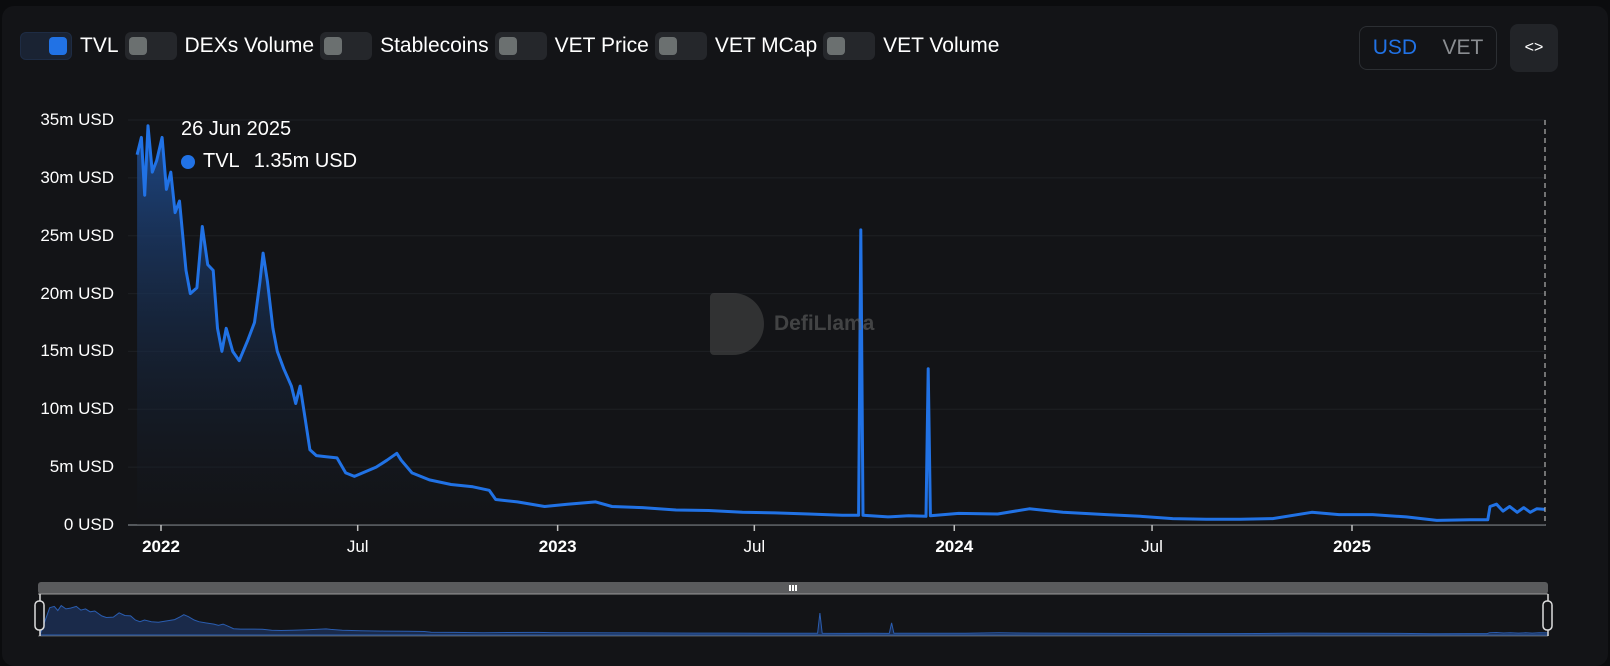  What do you see at coordinates (77, 409) in the screenshot?
I see `y-tick-label: 10m USD` at bounding box center [77, 409].